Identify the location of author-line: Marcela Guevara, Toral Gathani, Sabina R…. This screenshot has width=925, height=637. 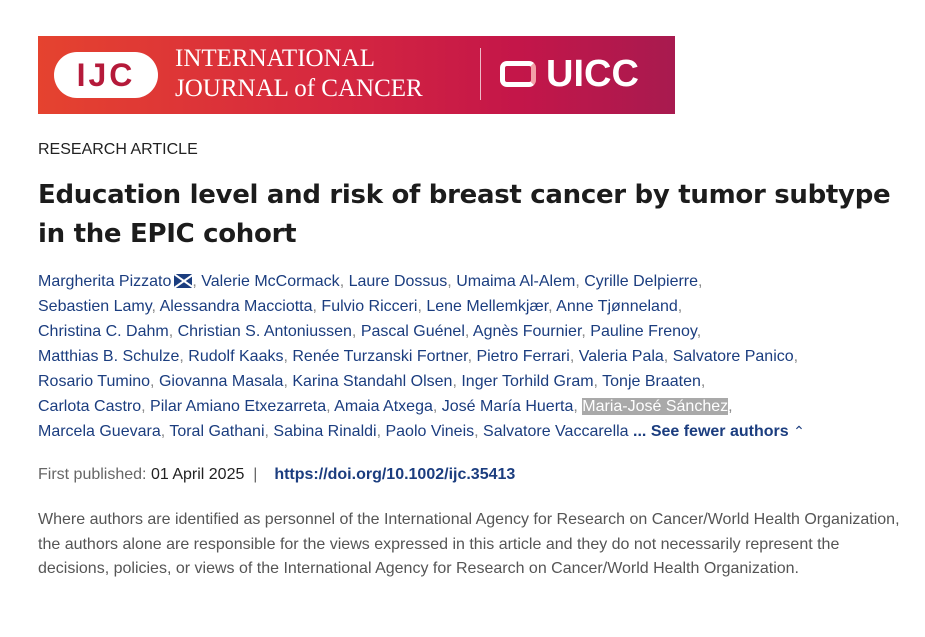
(421, 431).